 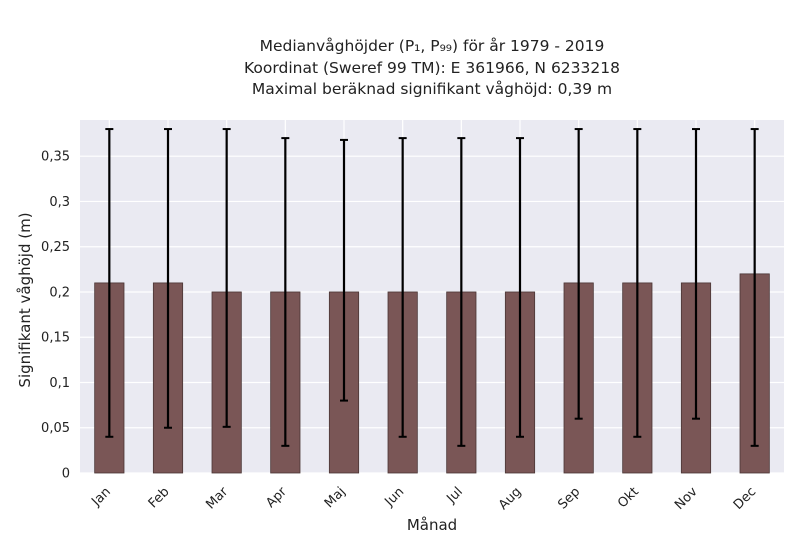 I want to click on y-tick-label: 0,25, so click(x=55, y=247).